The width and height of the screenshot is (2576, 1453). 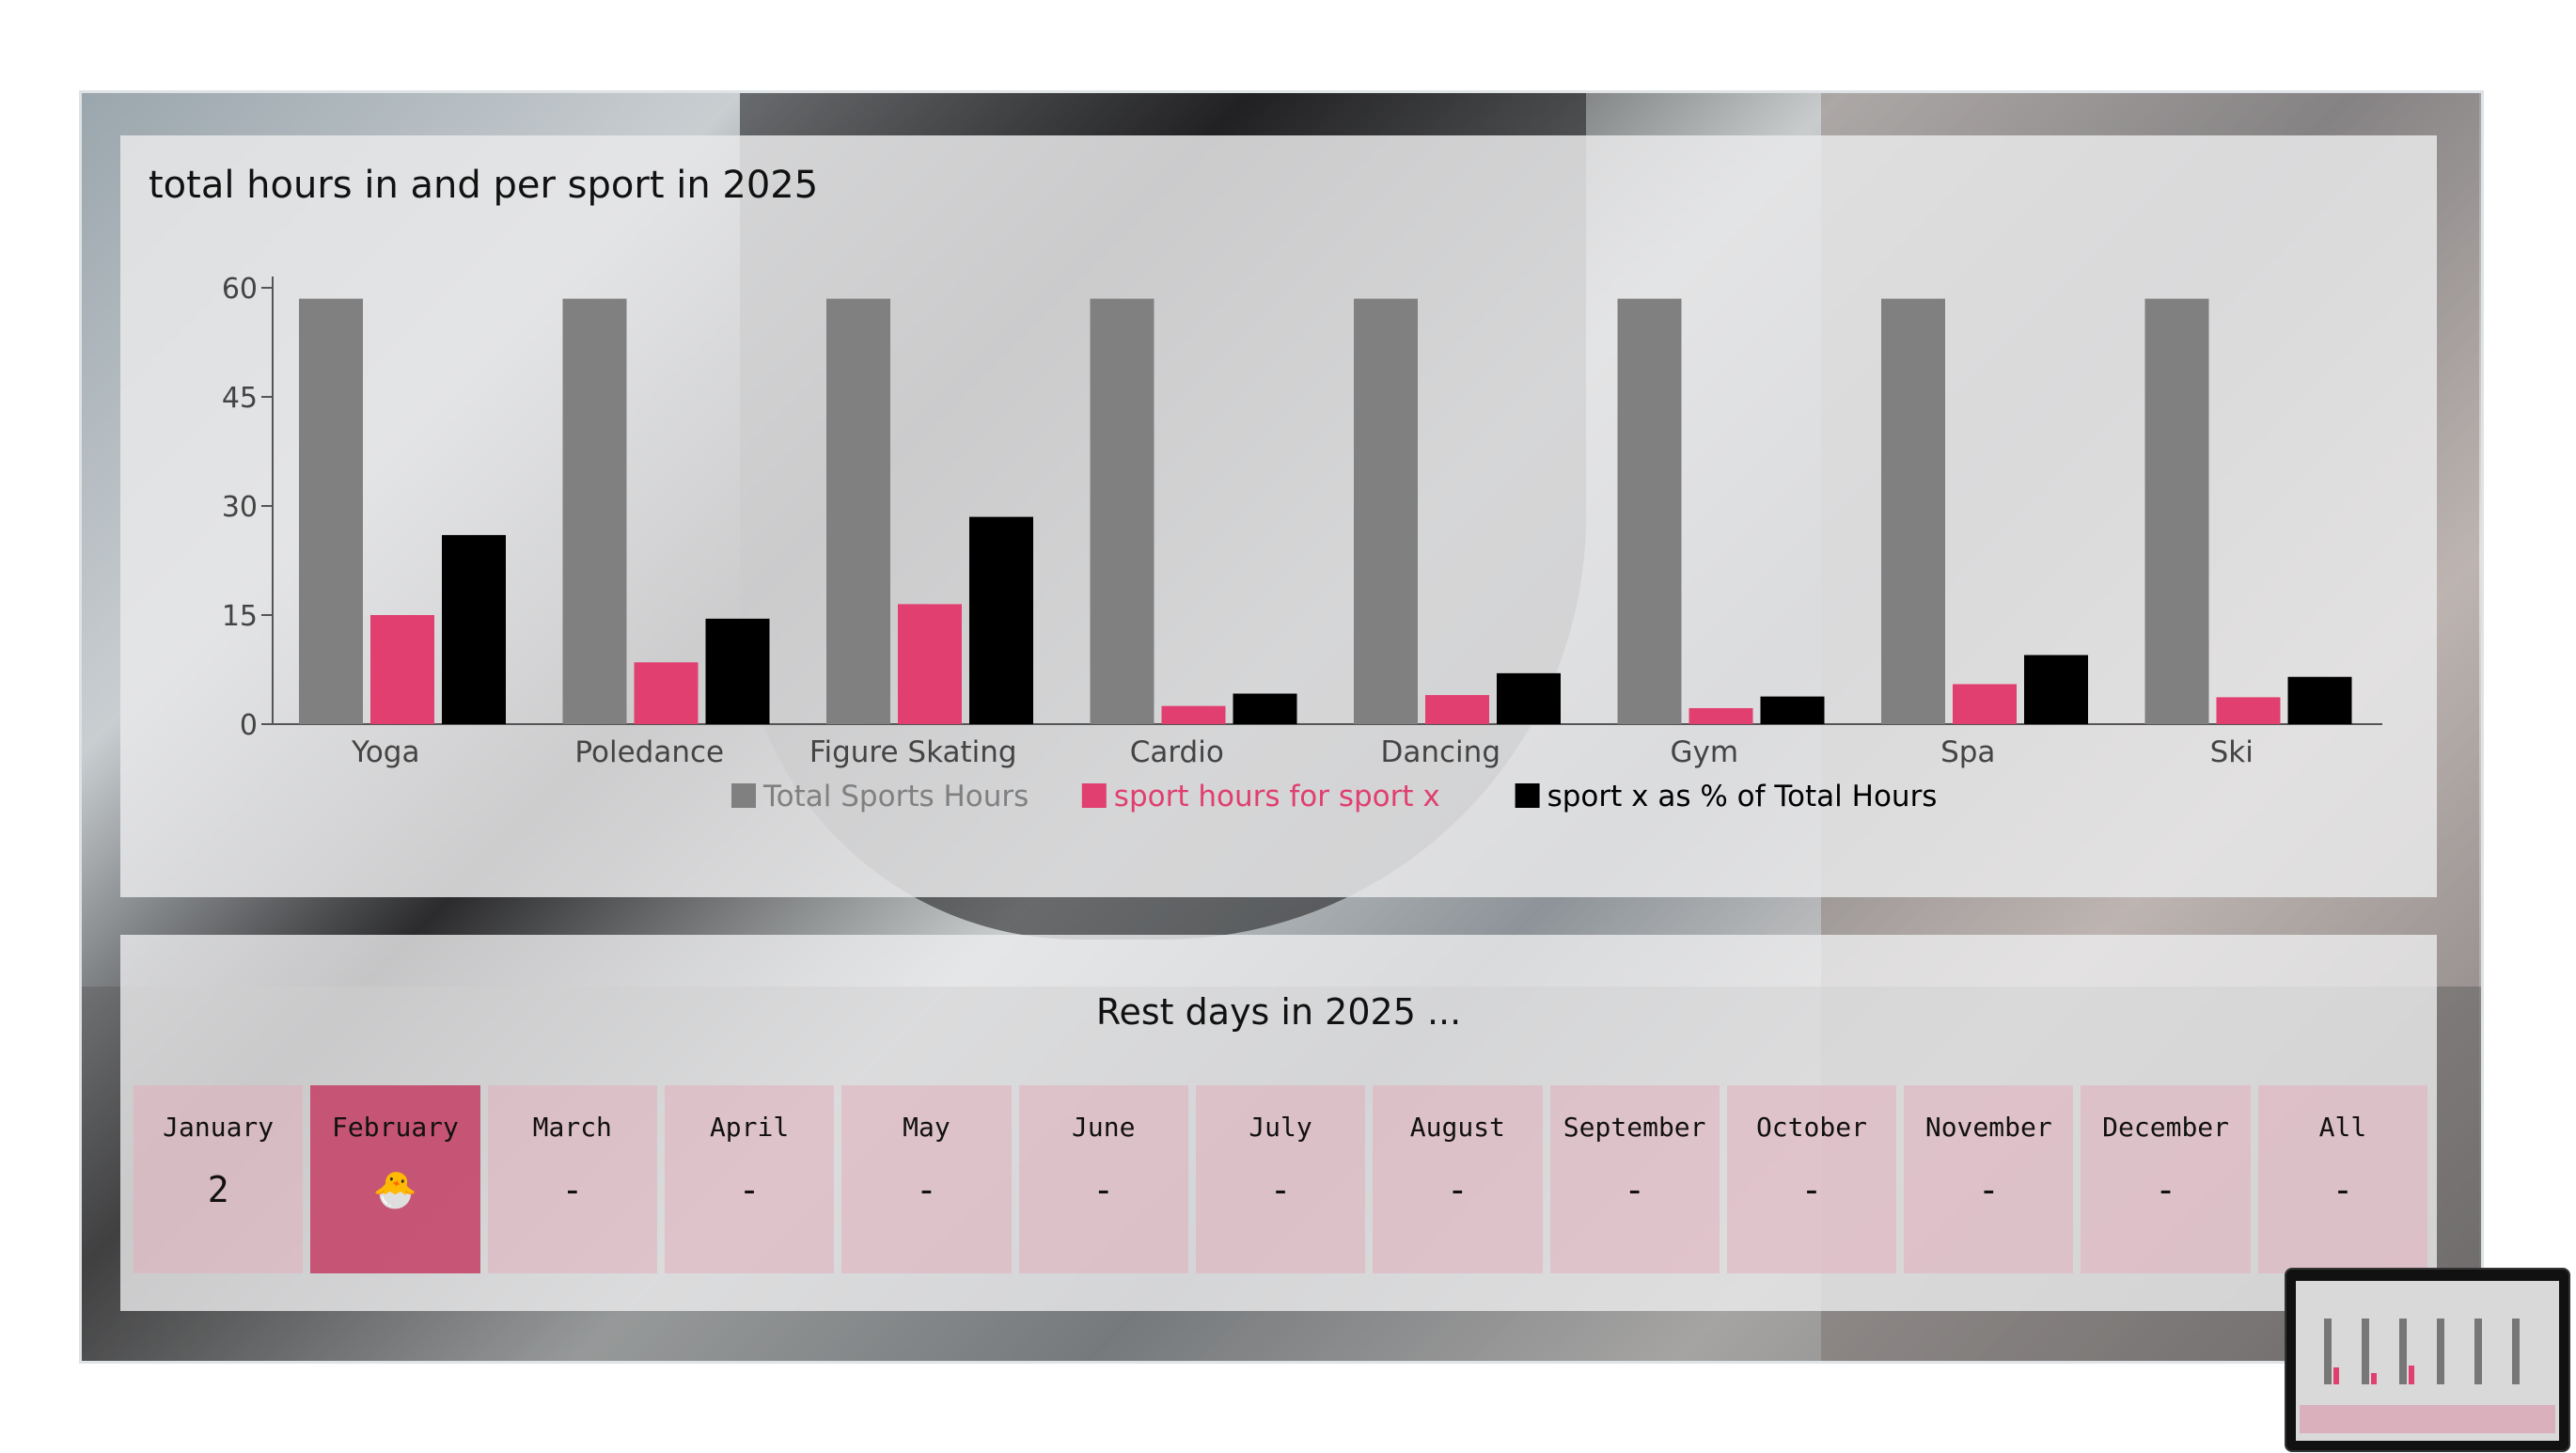 I want to click on x-tick-label: Spa, so click(x=1968, y=752).